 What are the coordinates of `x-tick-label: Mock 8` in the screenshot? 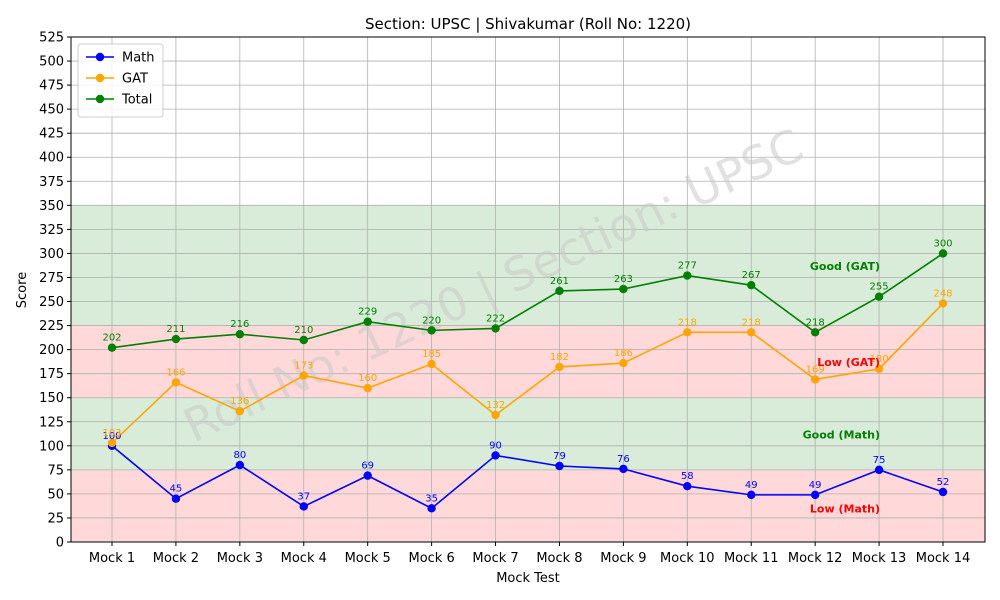 It's located at (559, 558).